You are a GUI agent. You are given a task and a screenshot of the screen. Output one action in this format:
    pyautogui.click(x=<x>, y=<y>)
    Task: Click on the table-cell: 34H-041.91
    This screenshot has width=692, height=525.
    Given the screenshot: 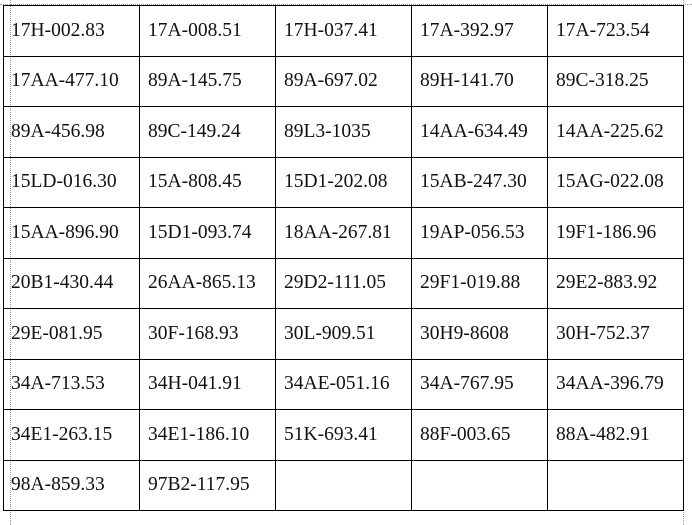 What is the action you would take?
    pyautogui.click(x=207, y=384)
    